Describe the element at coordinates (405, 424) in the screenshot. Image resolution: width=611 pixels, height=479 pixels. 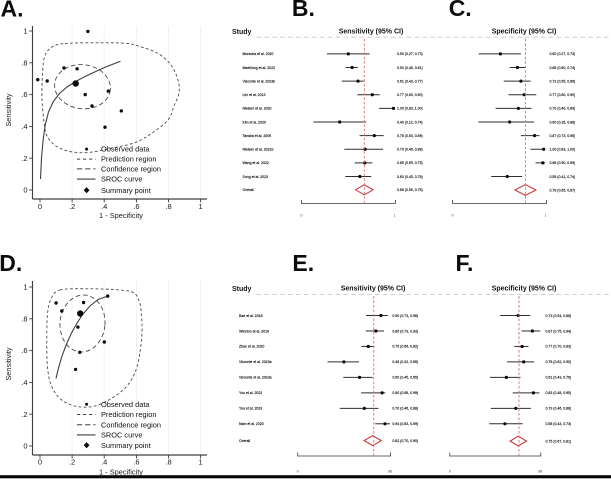
I see `svg-text: 0.94 (0.83, 0.99)` at that location.